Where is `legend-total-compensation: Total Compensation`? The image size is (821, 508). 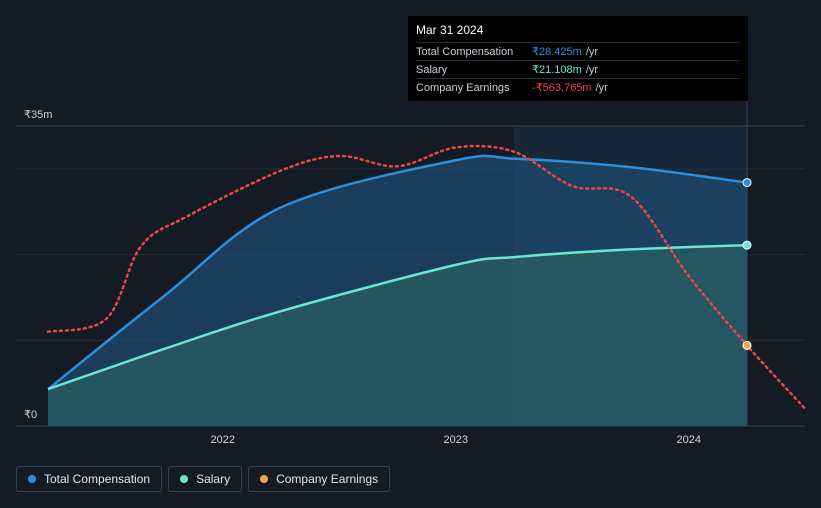 legend-total-compensation: Total Compensation is located at coordinates (89, 479).